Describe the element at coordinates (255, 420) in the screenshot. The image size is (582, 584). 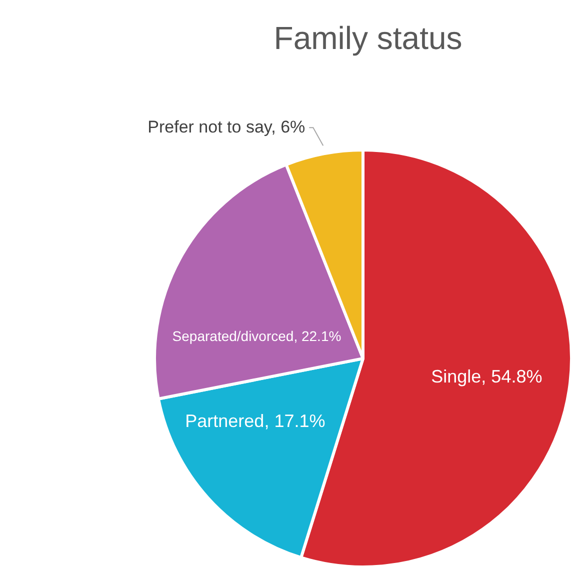
I see `slice-label: Partnered, 17.1%` at that location.